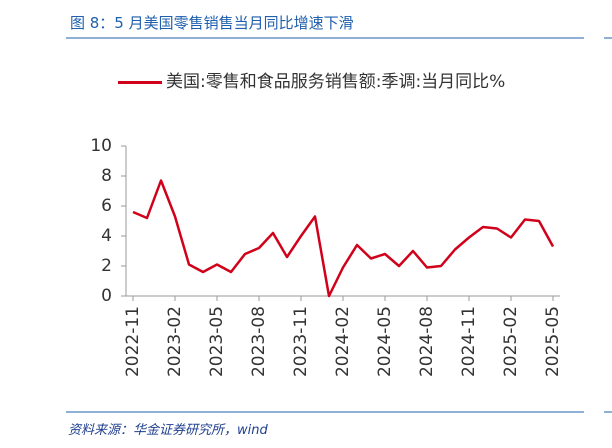 The height and width of the screenshot is (448, 612). I want to click on x-tick-label: 2023-11, so click(301, 341).